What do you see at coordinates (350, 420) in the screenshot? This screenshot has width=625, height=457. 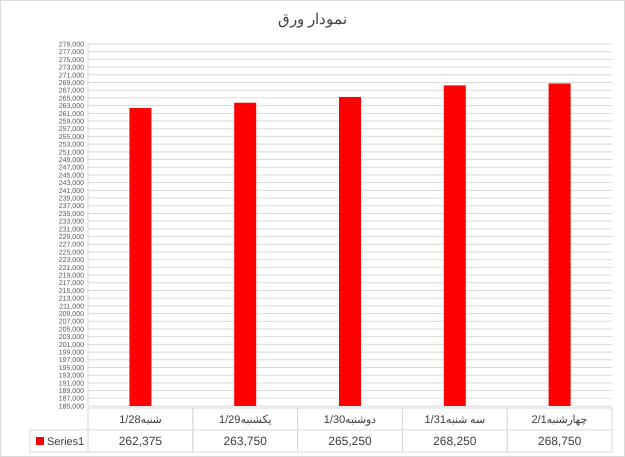 I see `x-tick-label: دوشنبه1/30` at bounding box center [350, 420].